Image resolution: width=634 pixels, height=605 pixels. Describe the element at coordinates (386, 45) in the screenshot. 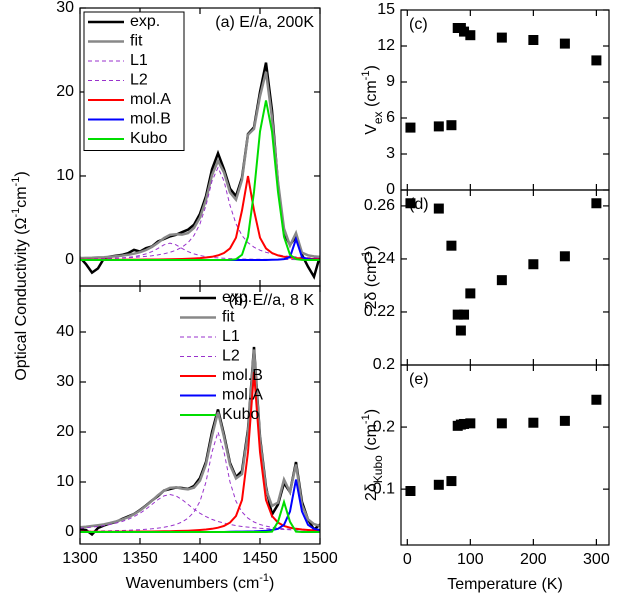

I see `y-tick-label: 12` at that location.